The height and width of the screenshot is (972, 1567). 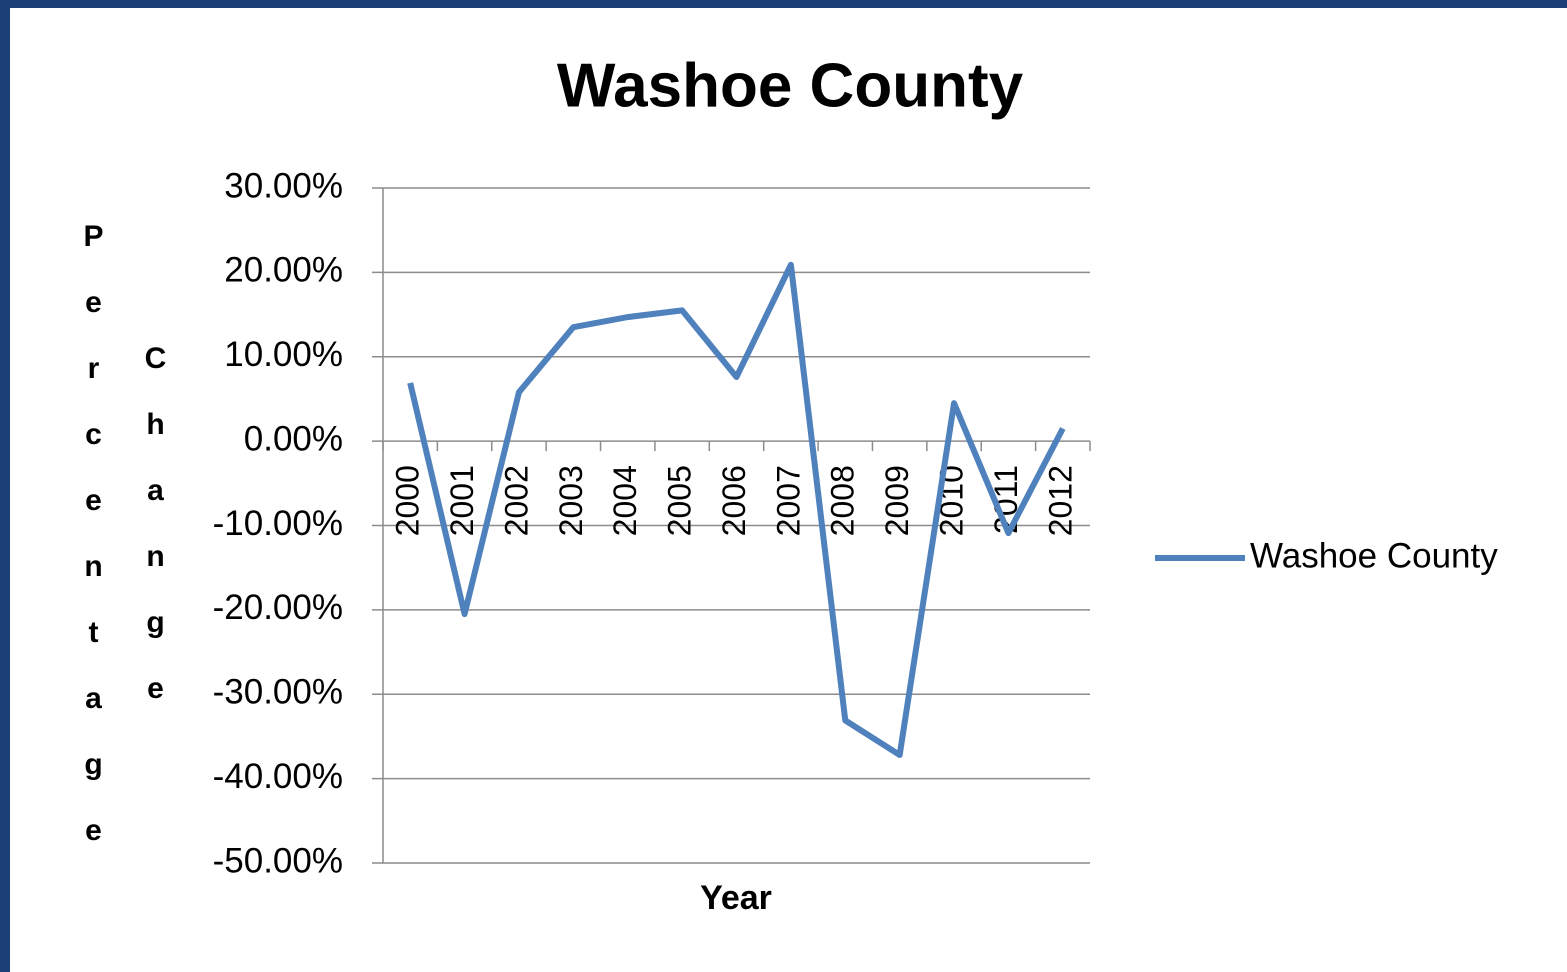 I want to click on x-tick-label: 2004, so click(x=625, y=500).